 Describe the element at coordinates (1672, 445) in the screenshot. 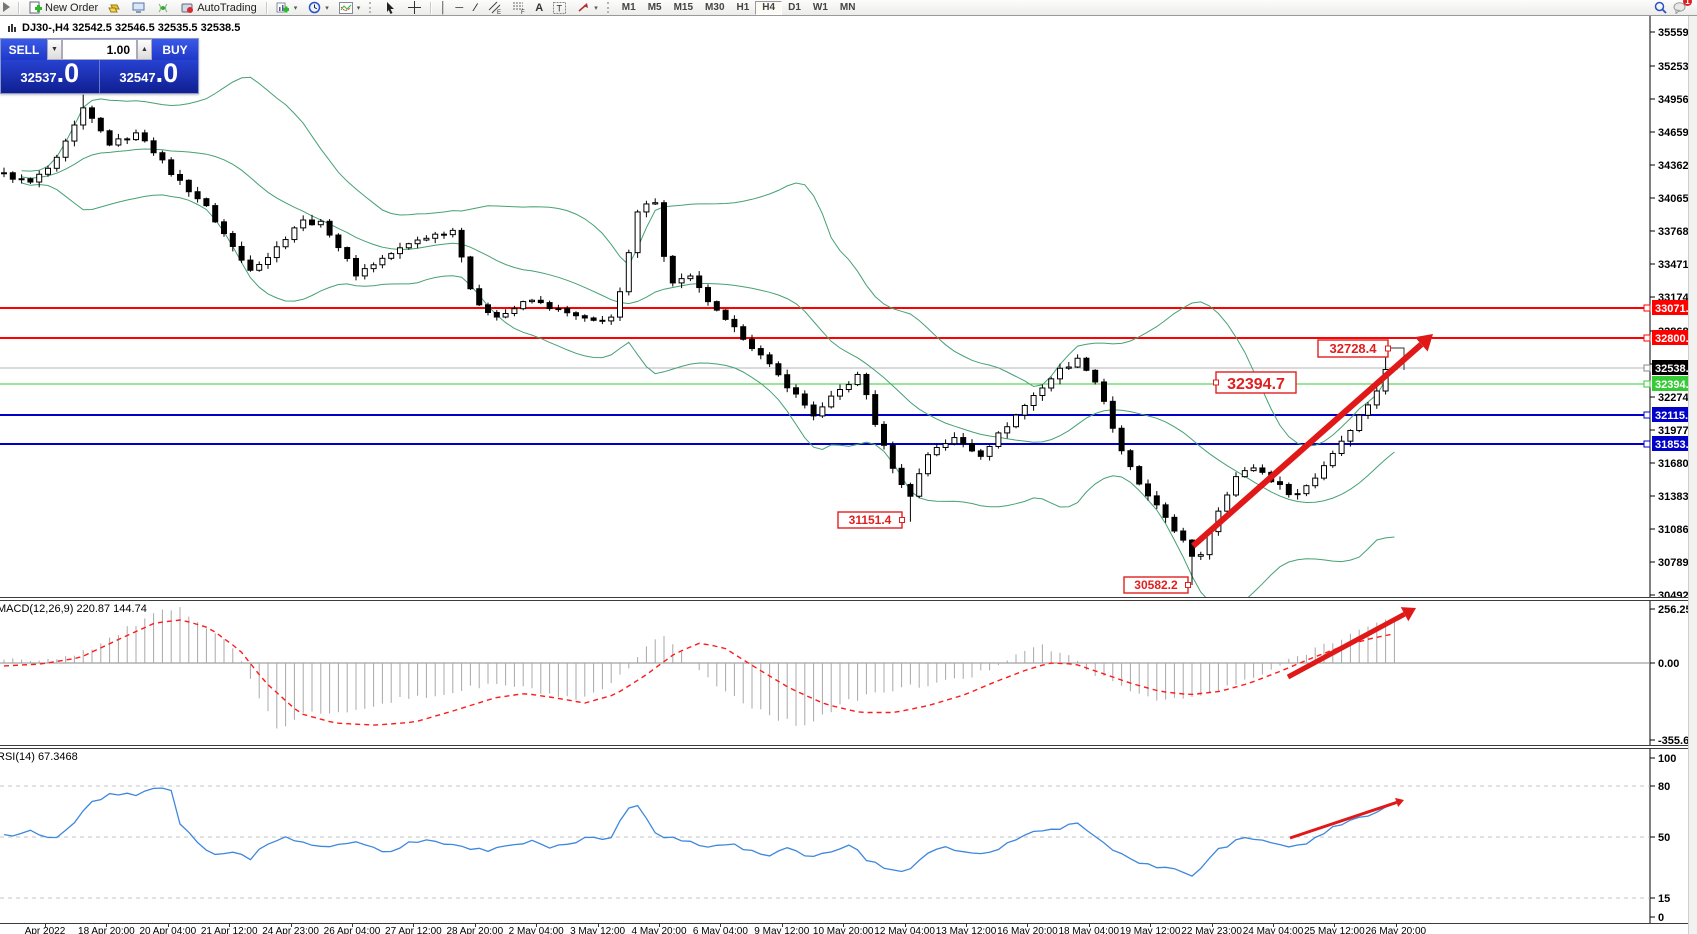

I see `svg-text: 31853.7` at that location.